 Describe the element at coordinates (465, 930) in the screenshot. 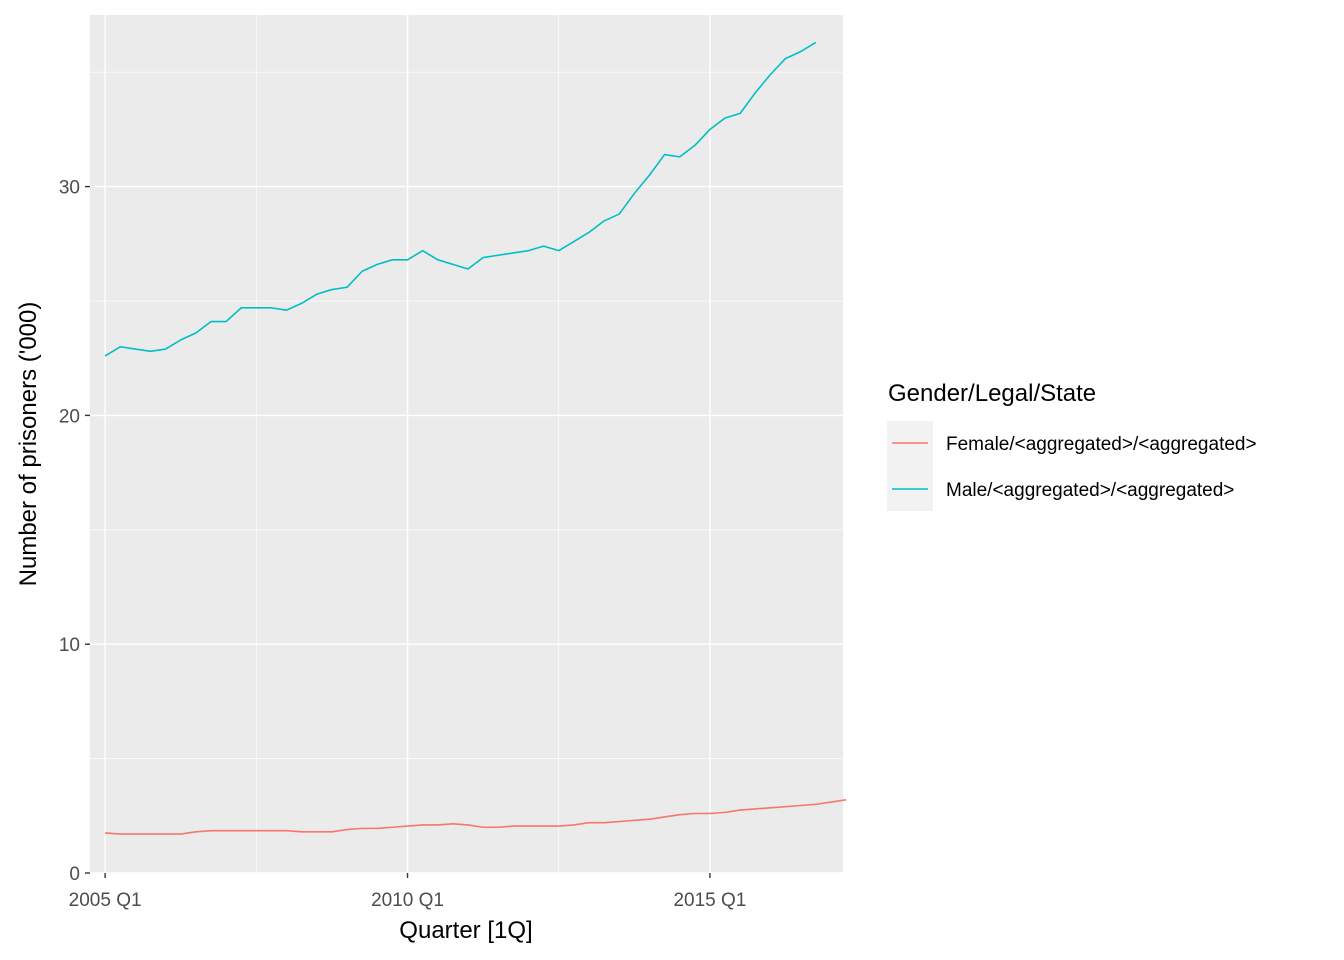

I see `x-axis-title: Quarter [1Q]` at that location.